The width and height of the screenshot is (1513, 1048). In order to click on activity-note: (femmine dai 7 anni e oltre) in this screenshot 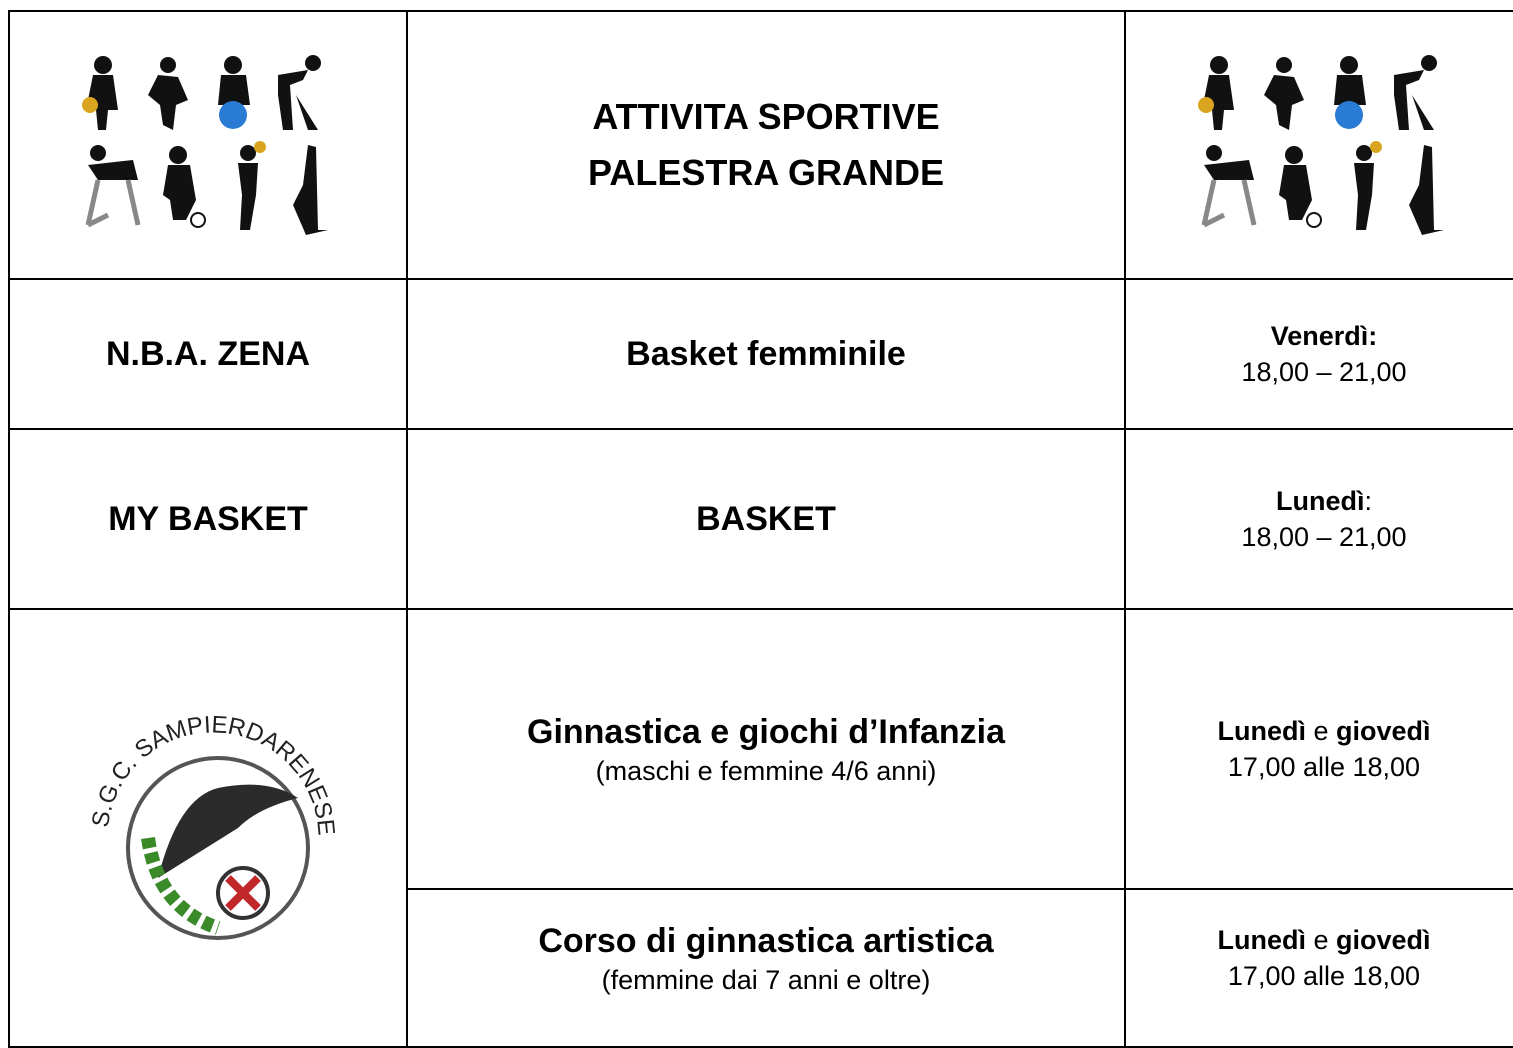, I will do `click(766, 980)`.